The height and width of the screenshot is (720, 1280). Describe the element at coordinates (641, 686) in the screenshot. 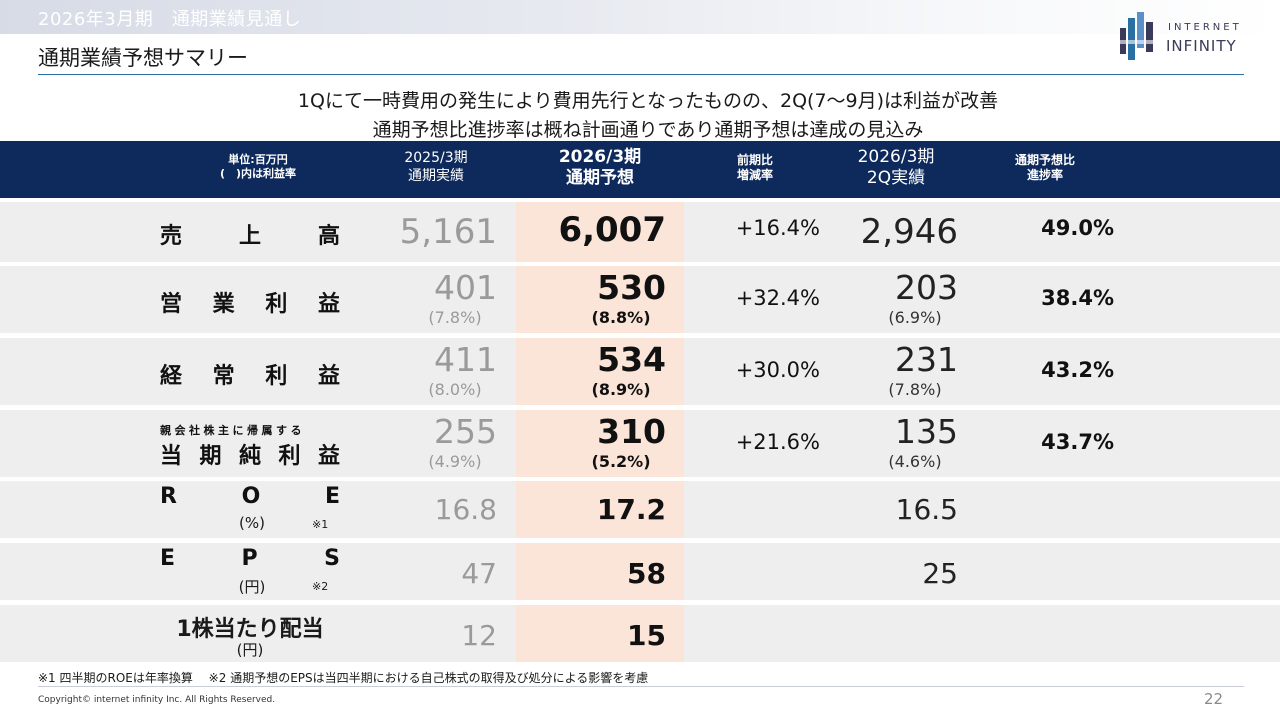

I see `footer-divider` at that location.